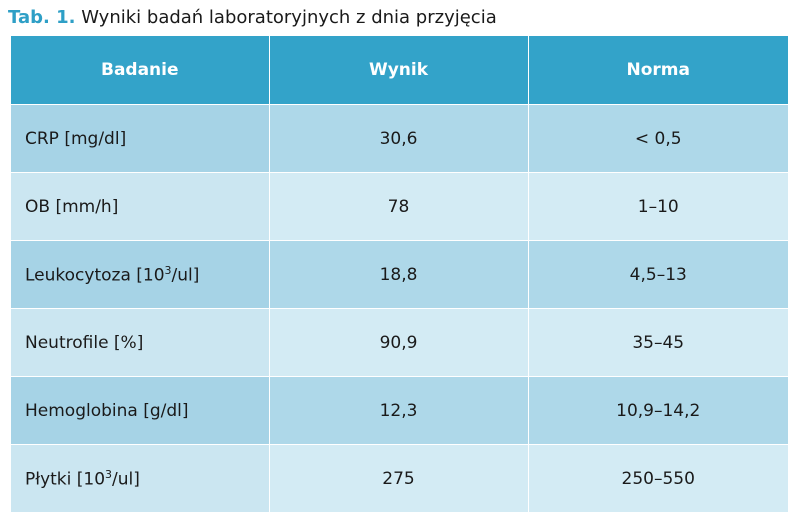 The height and width of the screenshot is (520, 799). I want to click on header-wynik: Wynik, so click(399, 70).